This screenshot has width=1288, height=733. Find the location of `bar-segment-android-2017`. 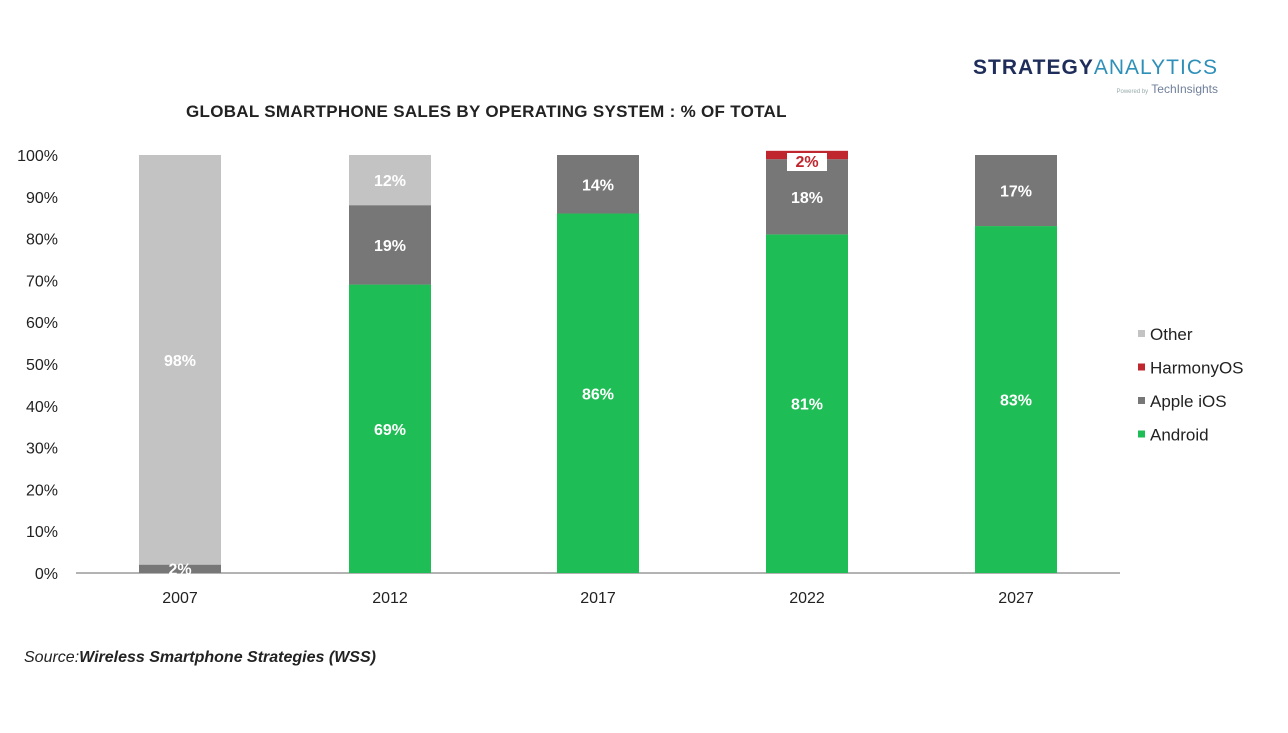

bar-segment-android-2017 is located at coordinates (598, 393).